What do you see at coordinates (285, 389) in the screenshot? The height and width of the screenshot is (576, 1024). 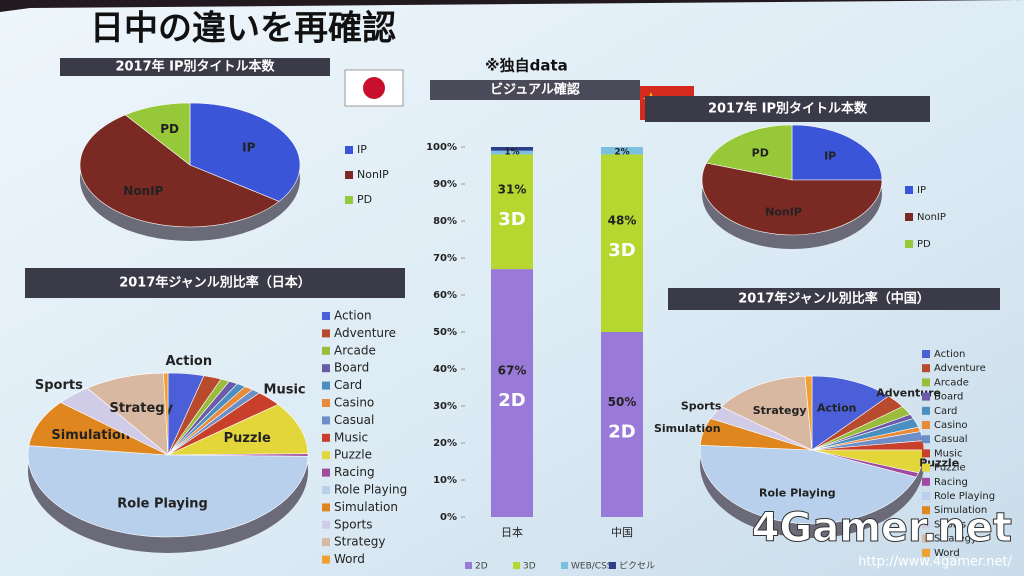 I see `slice-label: Music` at bounding box center [285, 389].